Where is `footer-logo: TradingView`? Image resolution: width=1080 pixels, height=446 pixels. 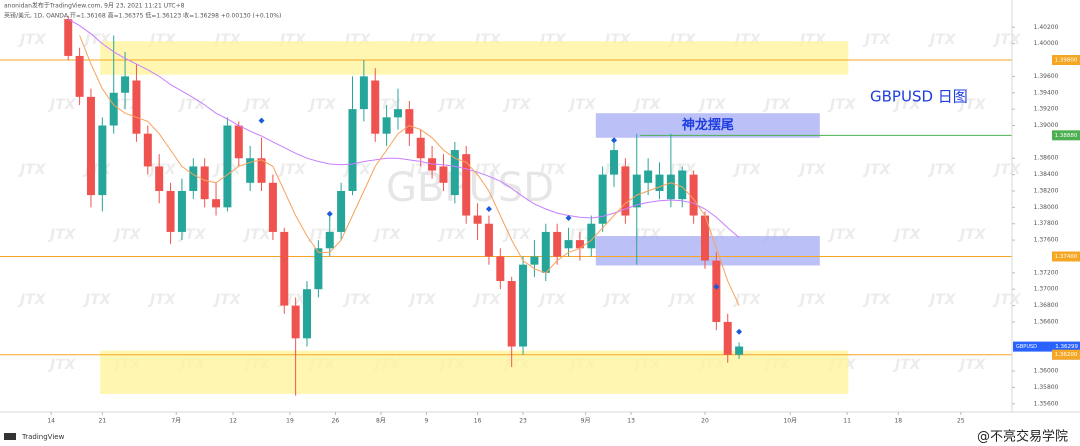
footer-logo: TradingView is located at coordinates (43, 437).